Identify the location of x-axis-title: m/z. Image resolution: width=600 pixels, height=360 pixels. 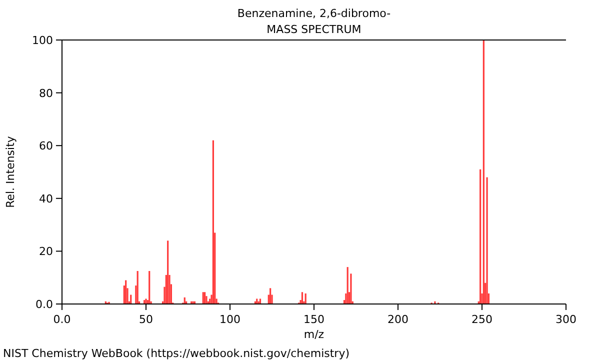
(314, 334).